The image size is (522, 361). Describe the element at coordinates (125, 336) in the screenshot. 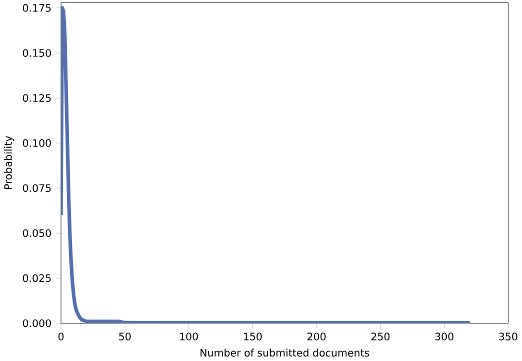

I see `x-tick-label: 50` at that location.